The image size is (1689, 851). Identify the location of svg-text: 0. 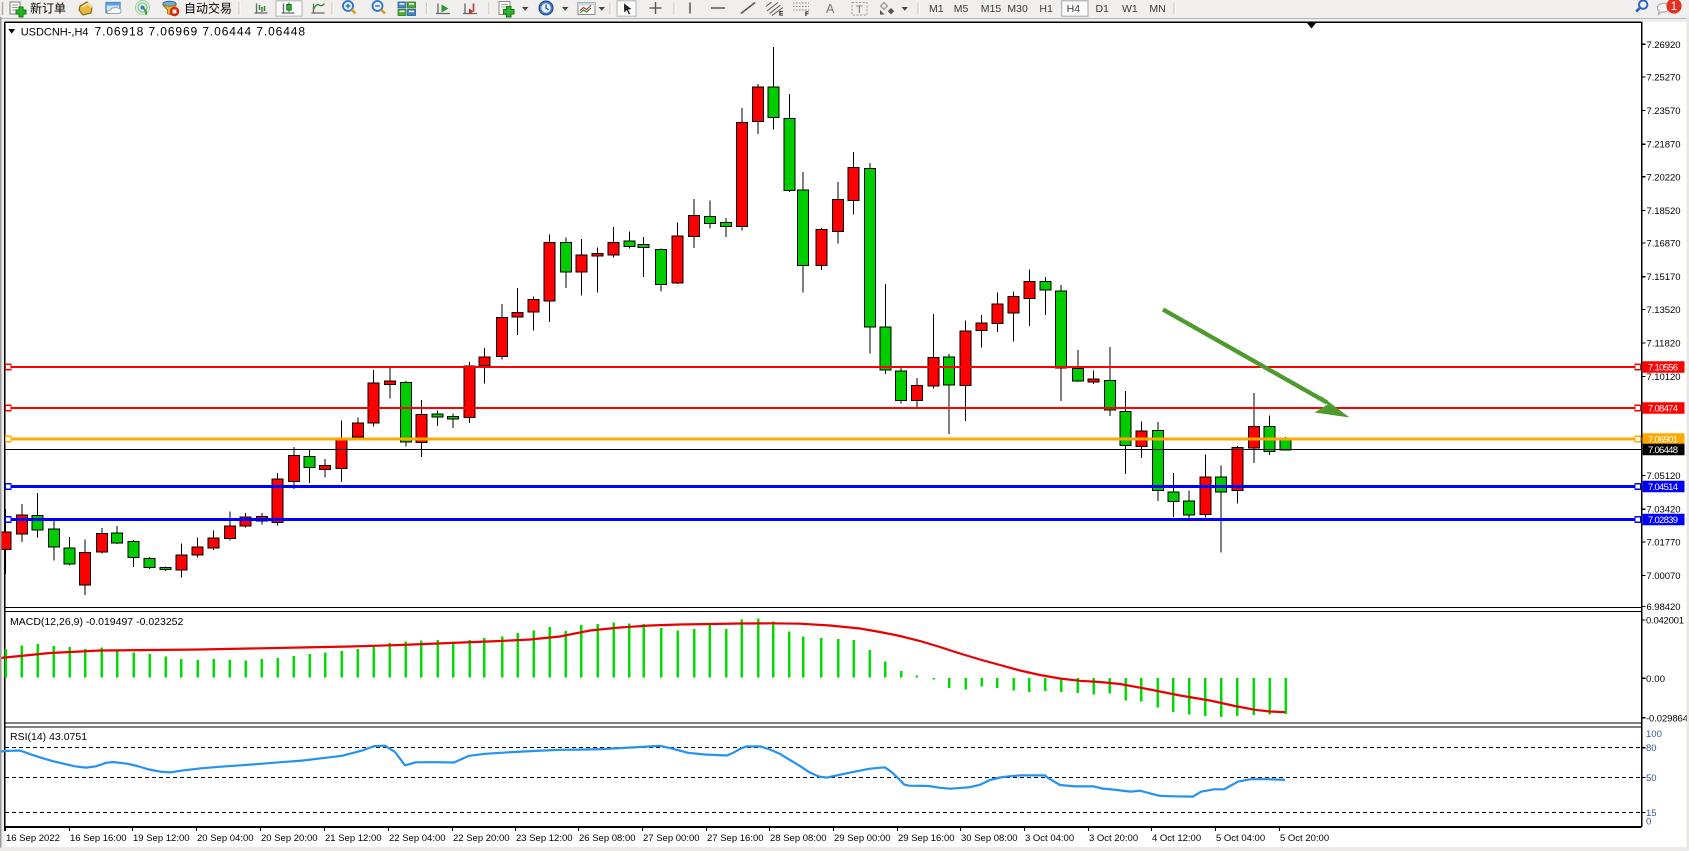
(1648, 821).